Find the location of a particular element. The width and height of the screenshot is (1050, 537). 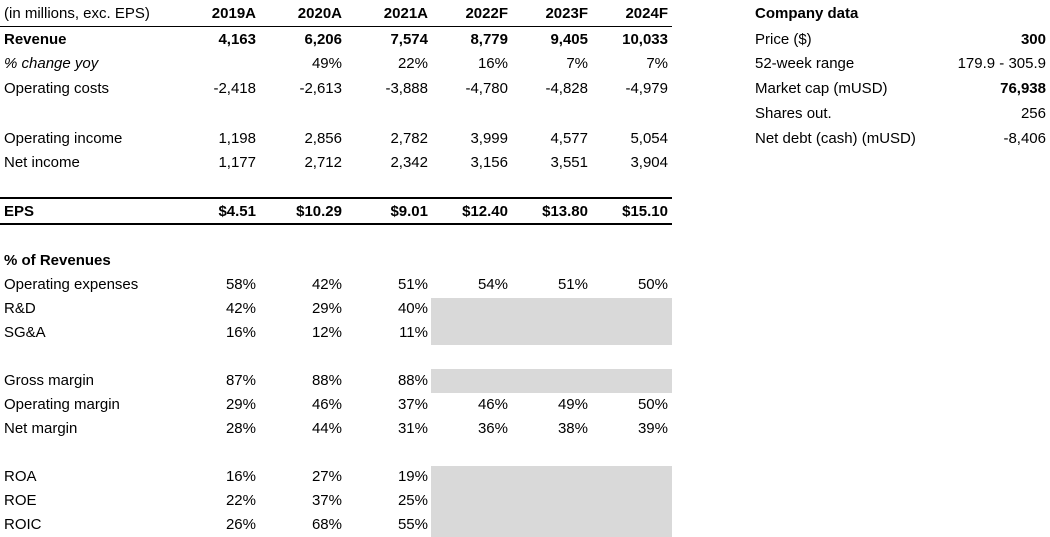

cell-rnd-2021a: 40% is located at coordinates (412, 308).